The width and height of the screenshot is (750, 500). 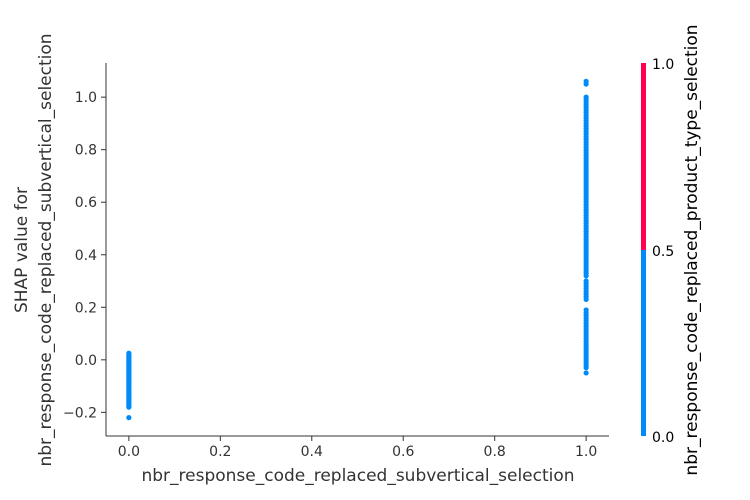 I want to click on x-tick-label: 0.0, so click(x=129, y=452).